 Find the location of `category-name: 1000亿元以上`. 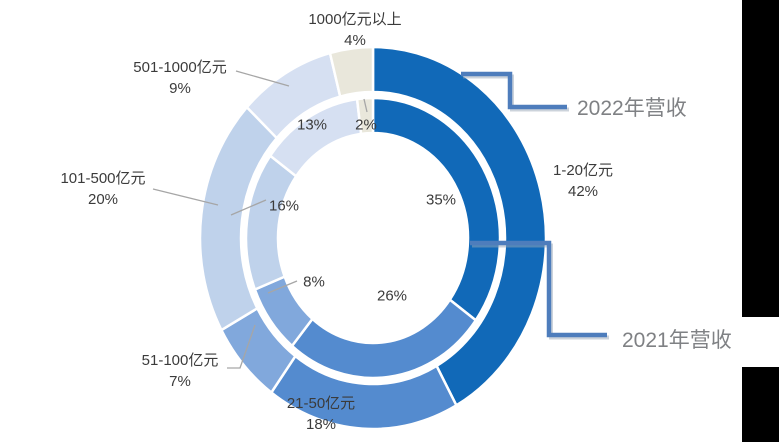

category-name: 1000亿元以上 is located at coordinates (355, 19).